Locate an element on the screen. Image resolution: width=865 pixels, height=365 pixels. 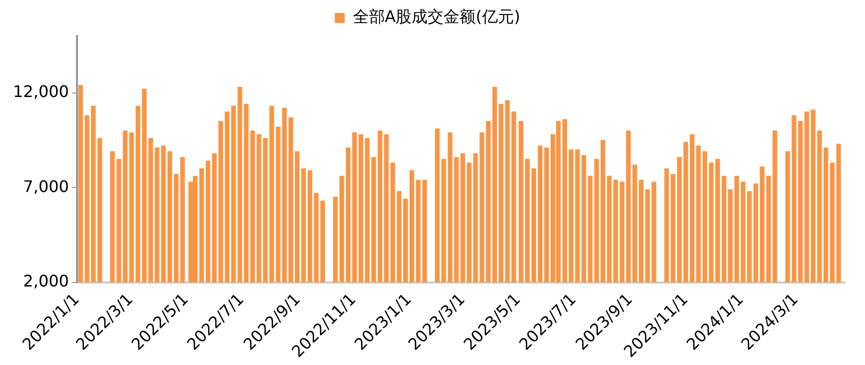
y-tick-label: 12,000 is located at coordinates (41, 92).